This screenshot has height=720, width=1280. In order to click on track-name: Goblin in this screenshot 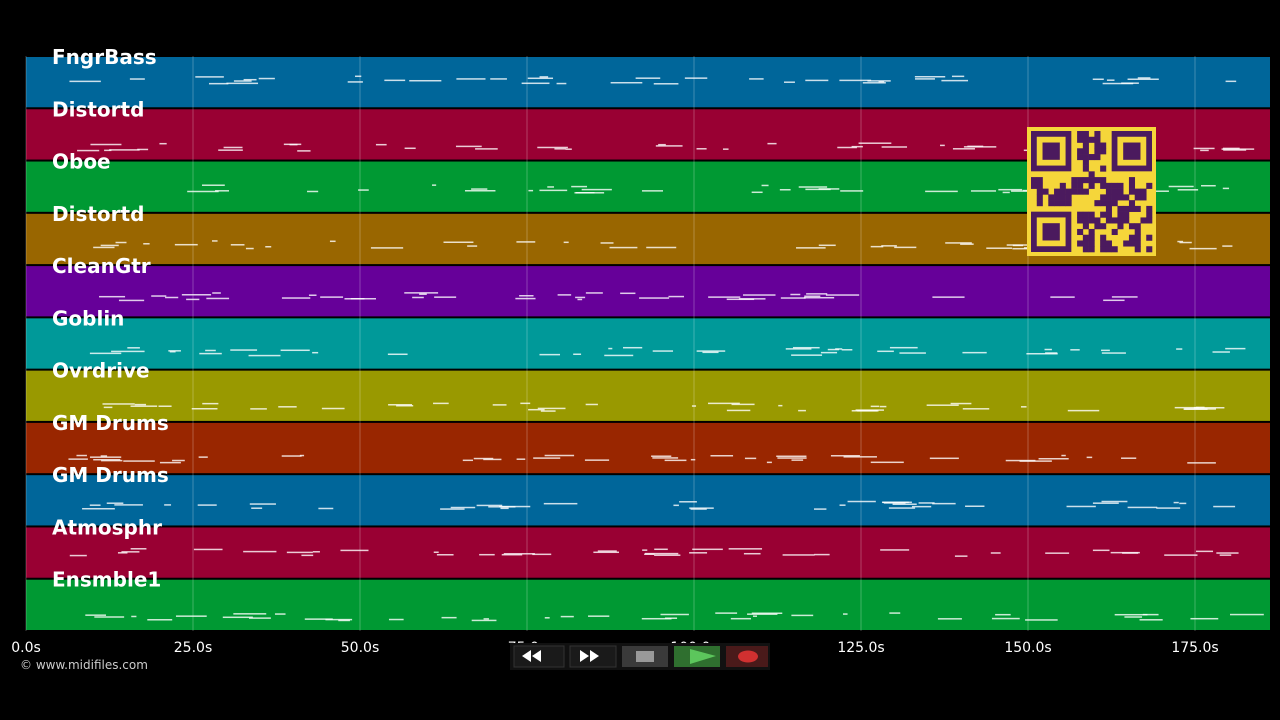, I will do `click(88, 318)`.